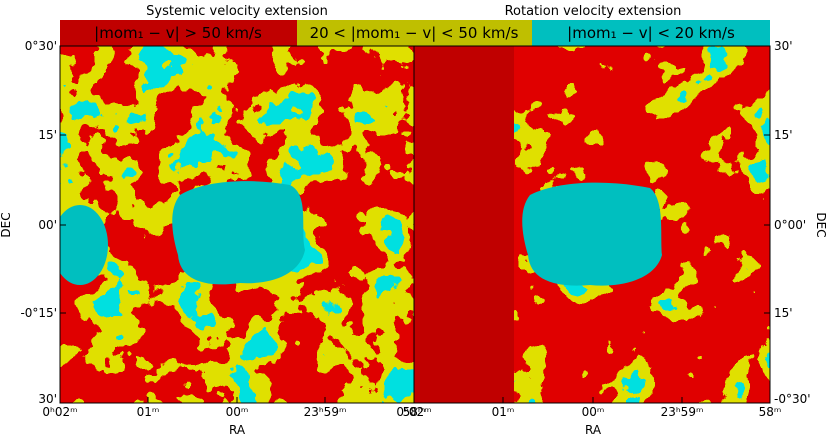  Describe the element at coordinates (47, 225) in the screenshot. I see `y-tick-label: 00'` at that location.